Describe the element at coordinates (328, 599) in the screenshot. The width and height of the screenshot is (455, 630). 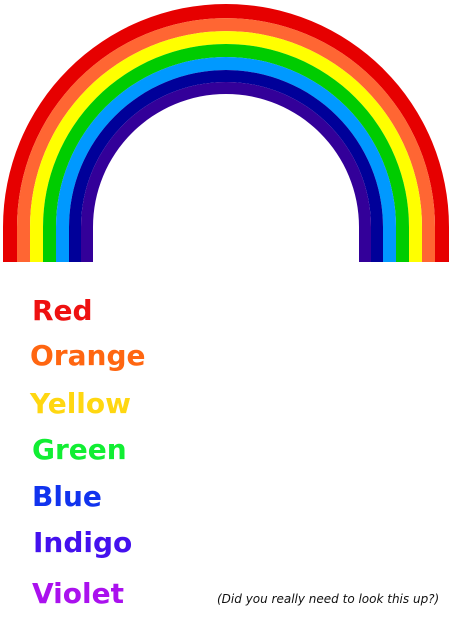
I see `footnote: (Did you really need to look this up?)` at that location.